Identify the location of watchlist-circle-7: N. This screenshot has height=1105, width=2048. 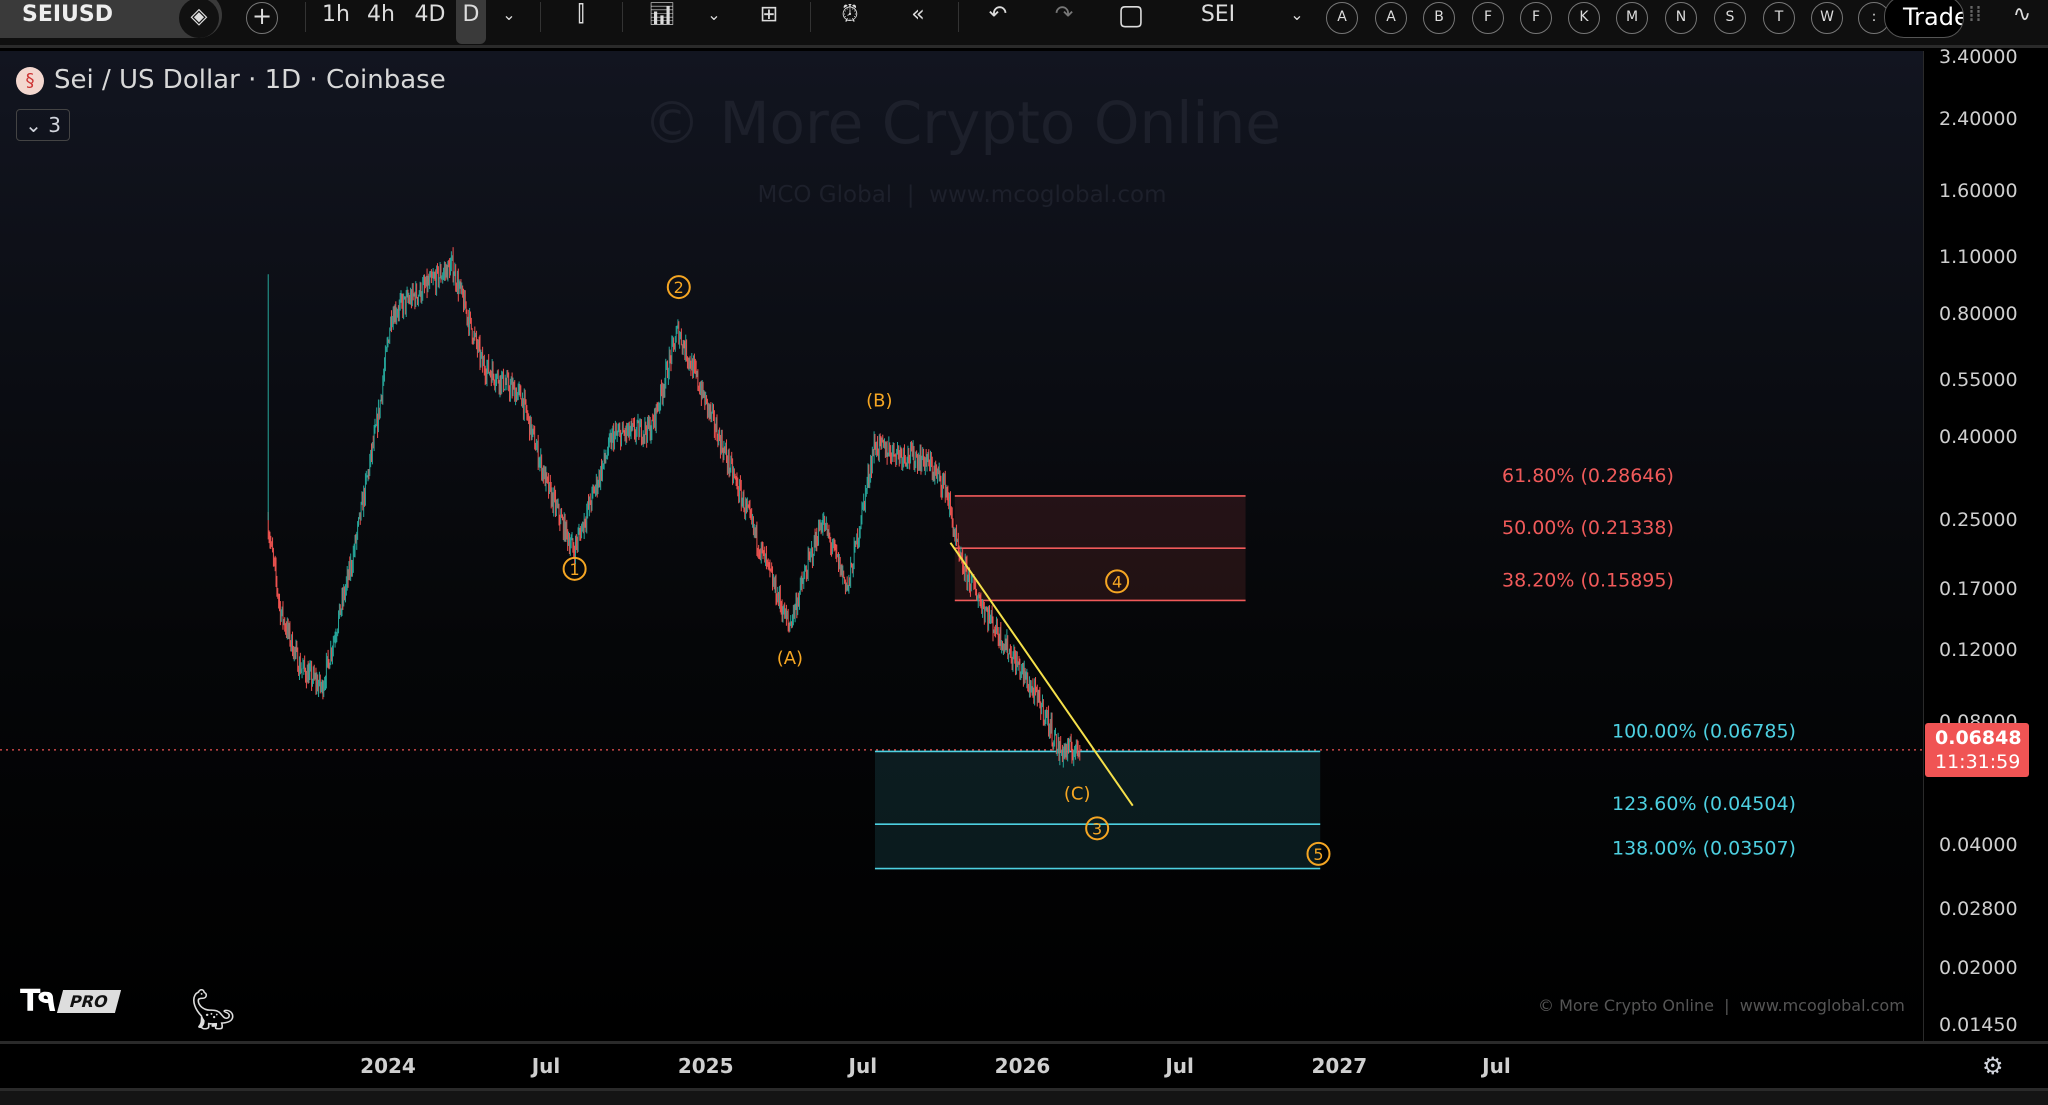
(1681, 18).